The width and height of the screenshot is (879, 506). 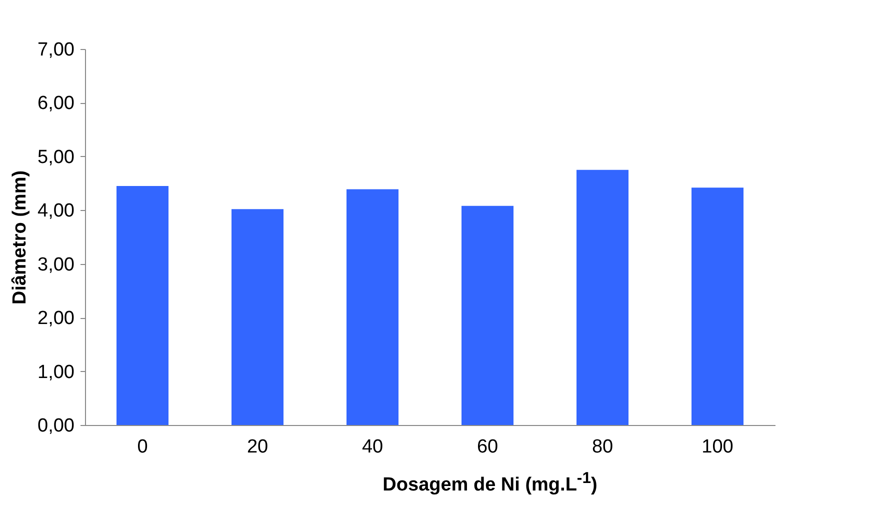 What do you see at coordinates (257, 447) in the screenshot?
I see `x-tick-label: 20` at bounding box center [257, 447].